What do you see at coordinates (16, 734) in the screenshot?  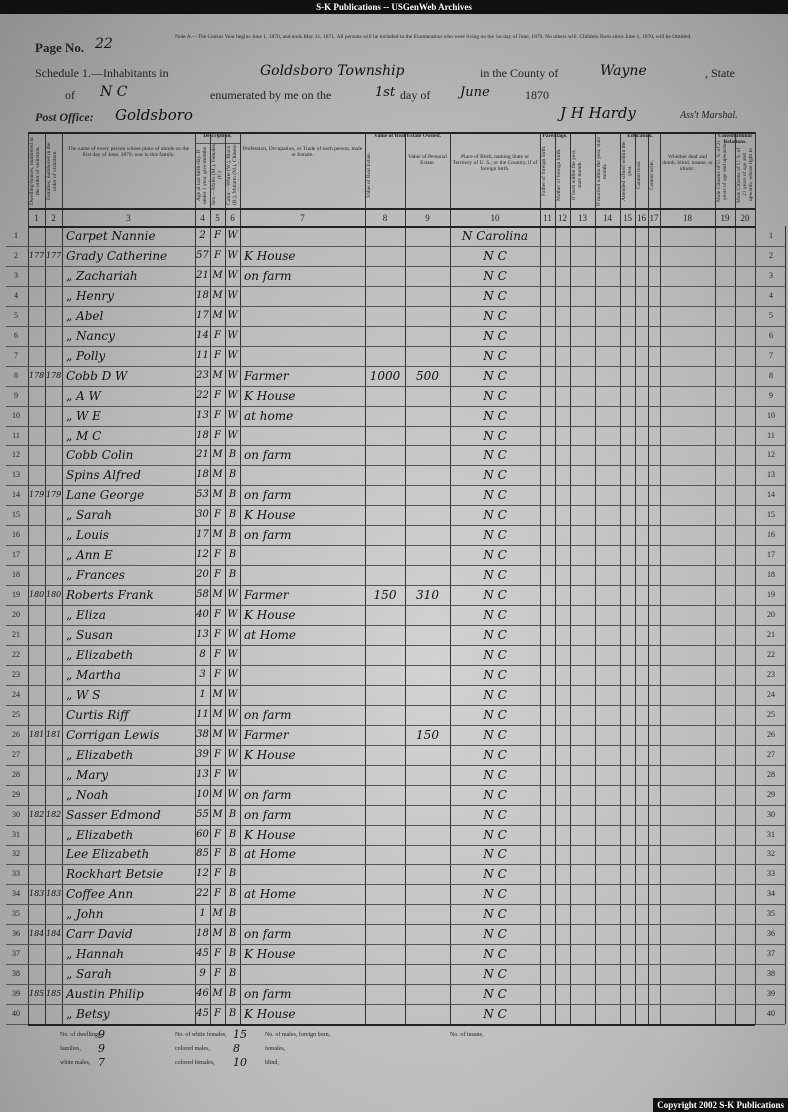 I see `line-number: 26` at bounding box center [16, 734].